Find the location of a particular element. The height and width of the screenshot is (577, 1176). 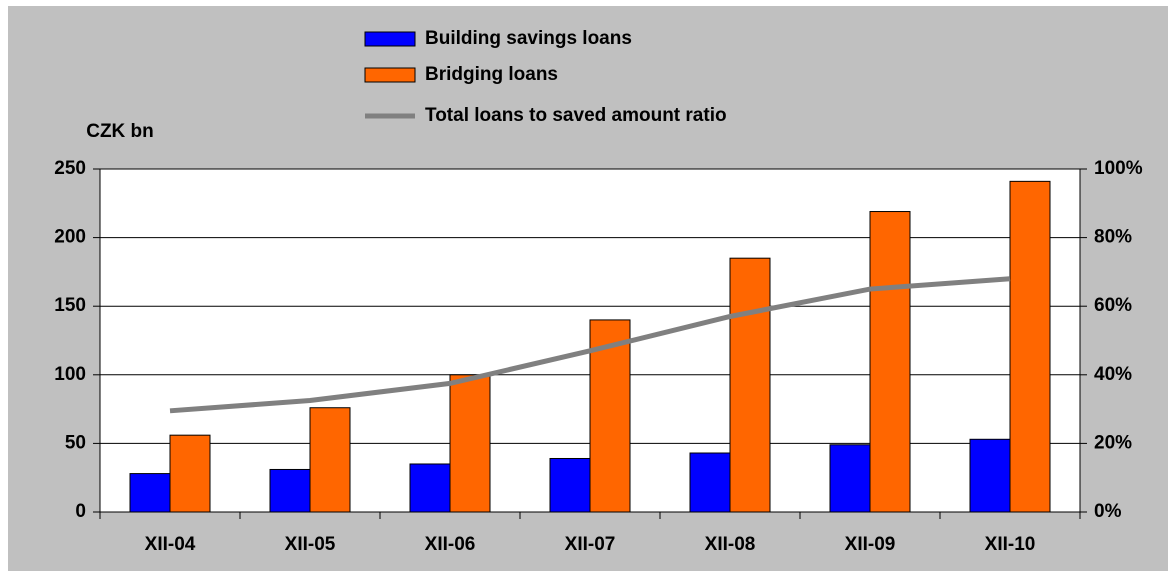

legend-label: Total loans to saved amount ratio is located at coordinates (576, 115).